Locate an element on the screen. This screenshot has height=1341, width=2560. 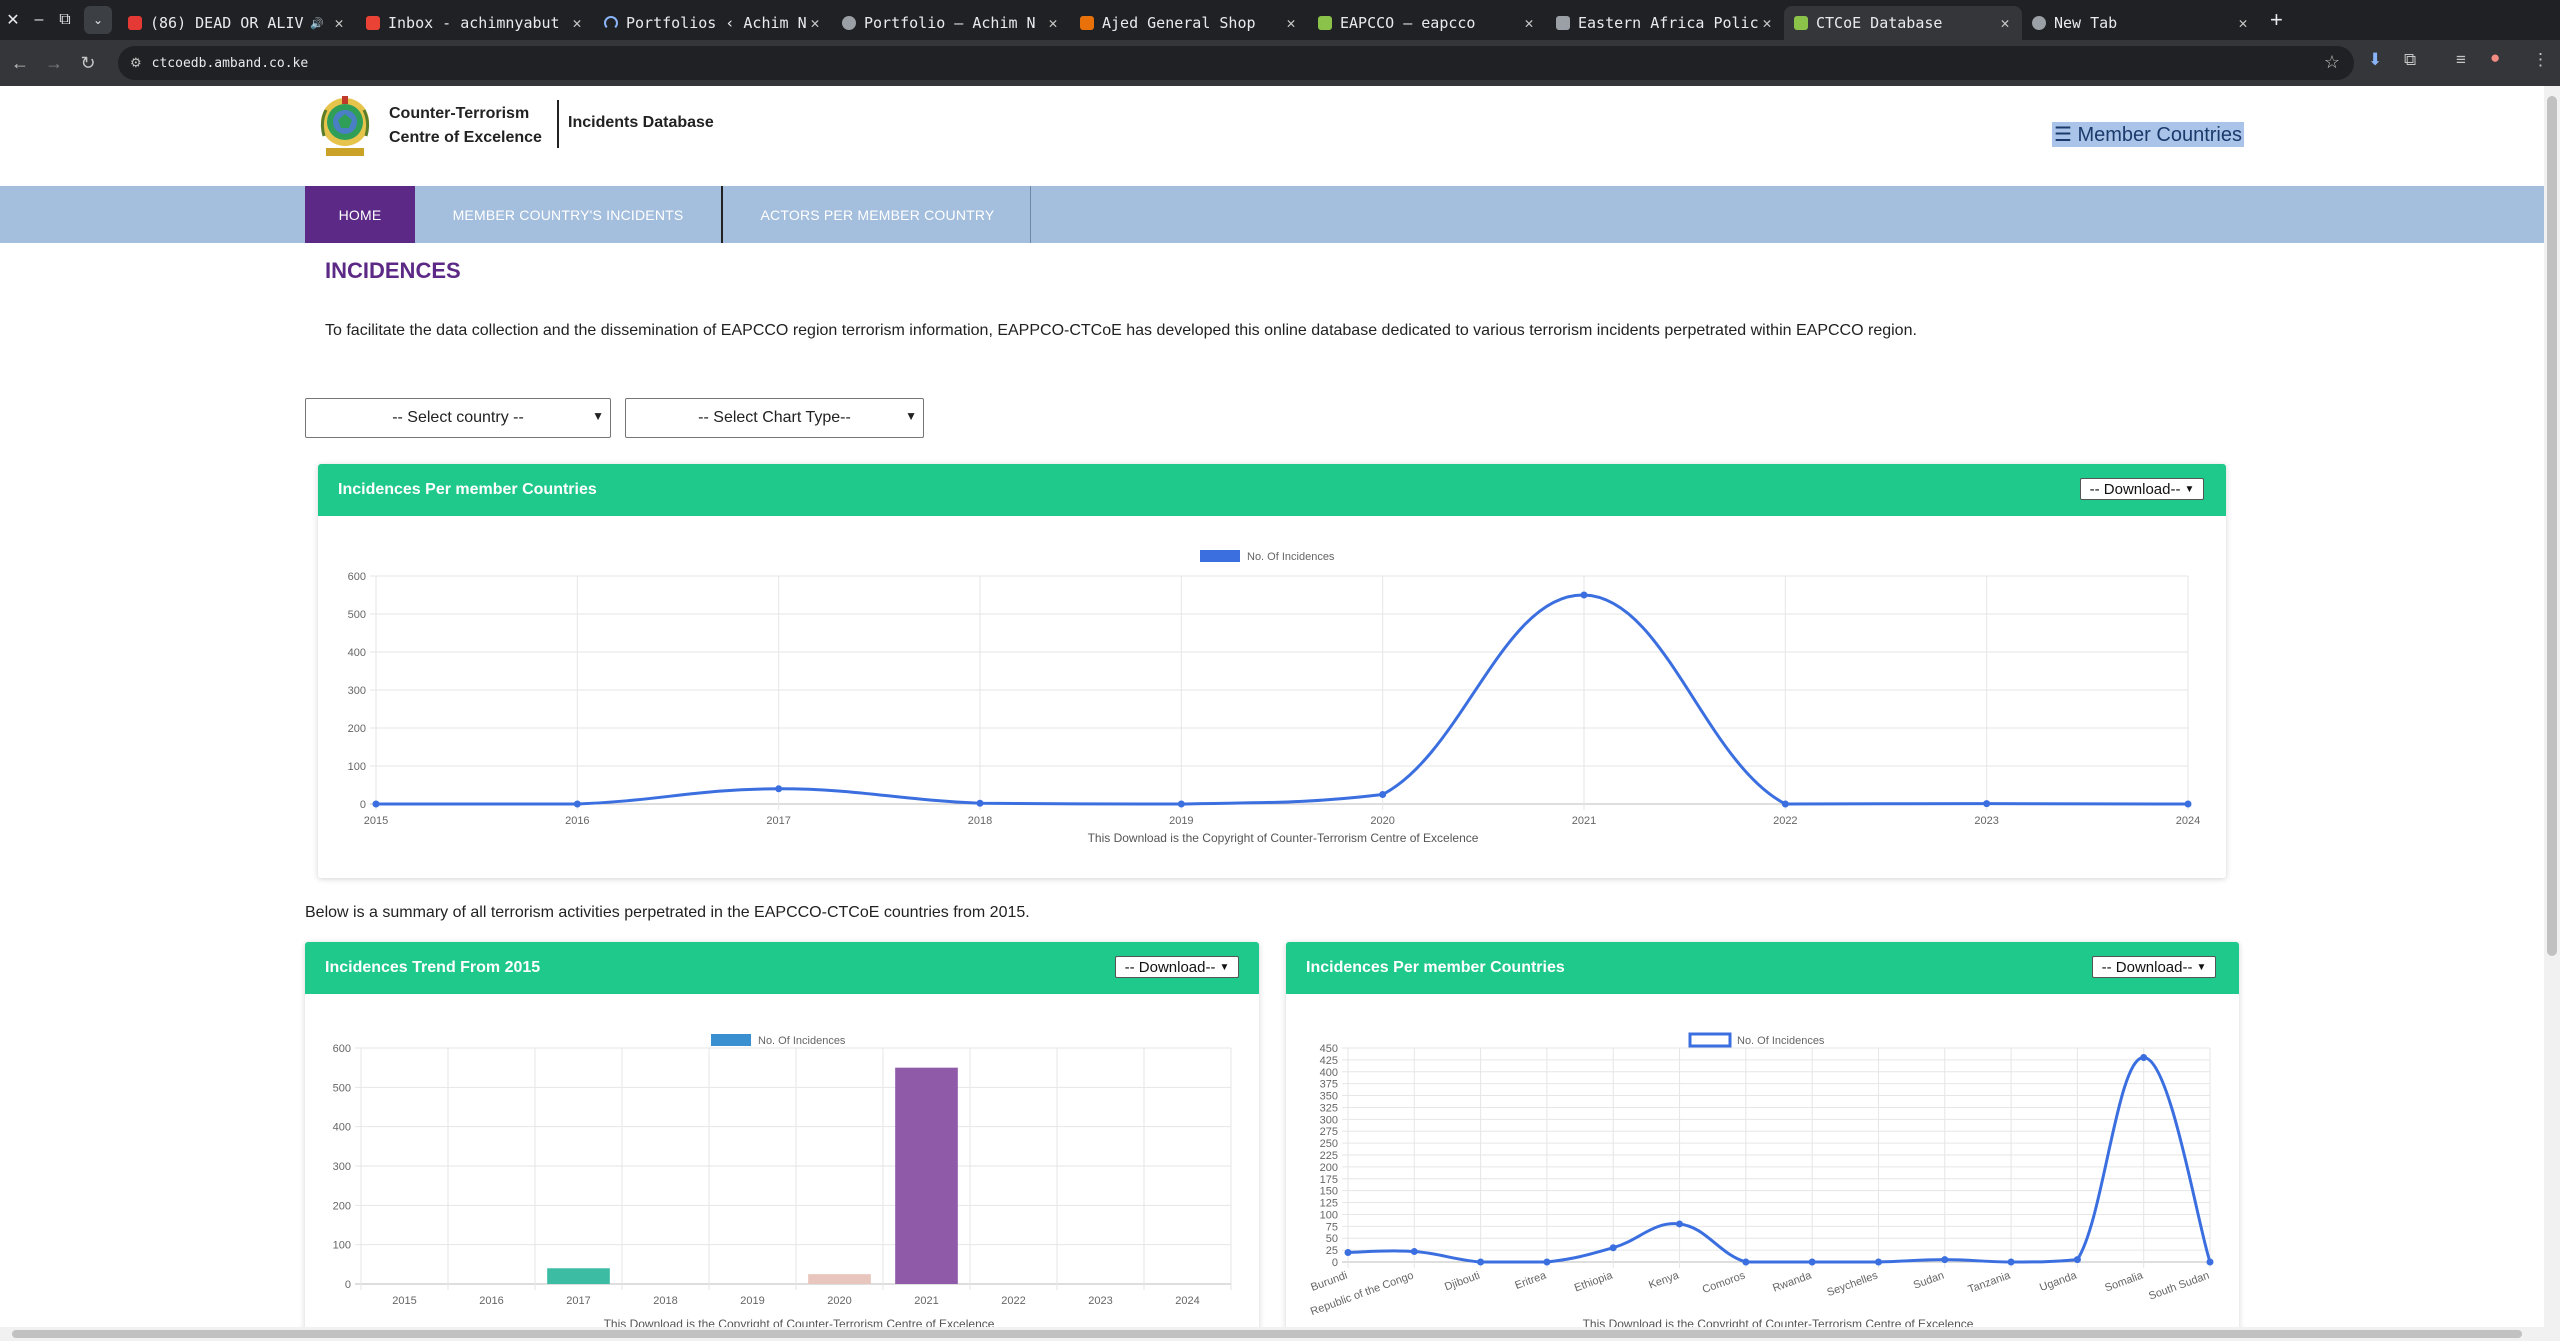
site-info-icon: ⚙ is located at coordinates (136, 62).